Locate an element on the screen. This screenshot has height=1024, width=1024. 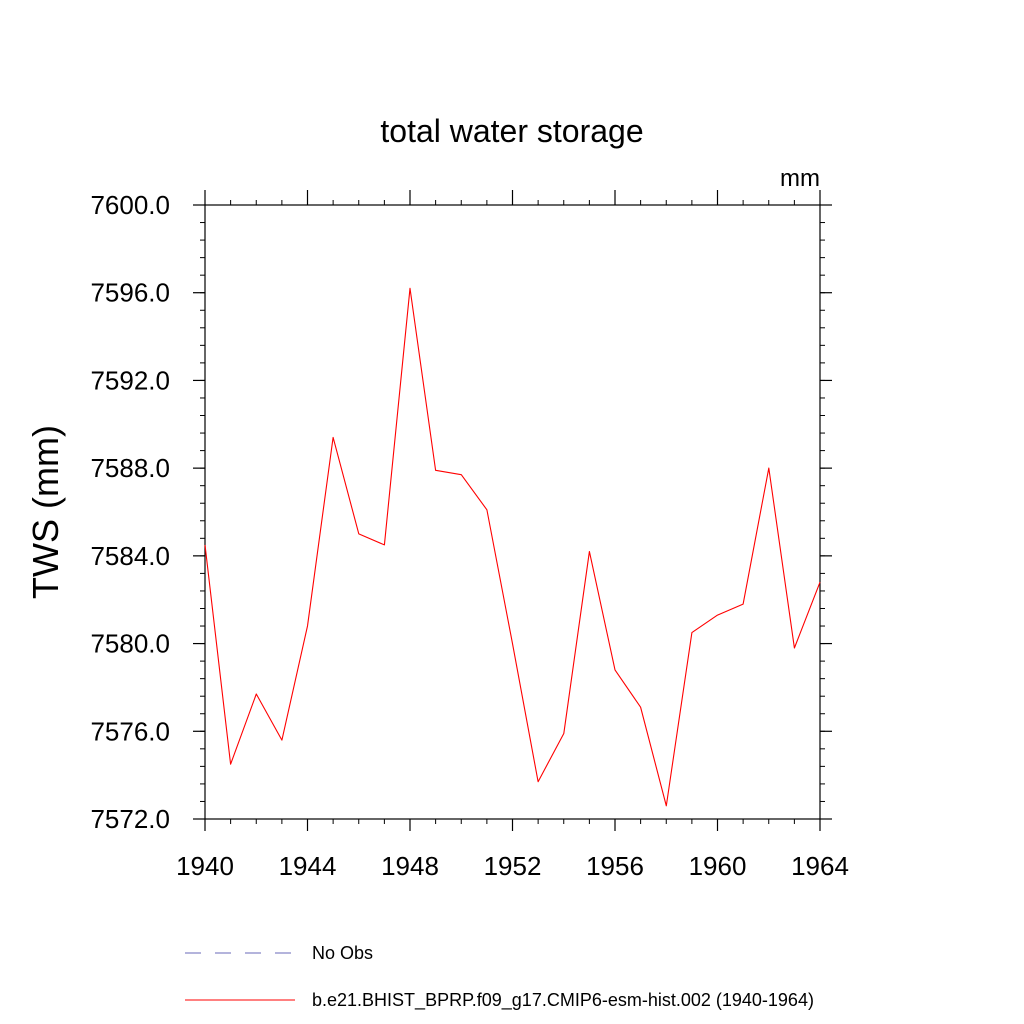
y-axis-label: TWS (mm) is located at coordinates (45, 512).